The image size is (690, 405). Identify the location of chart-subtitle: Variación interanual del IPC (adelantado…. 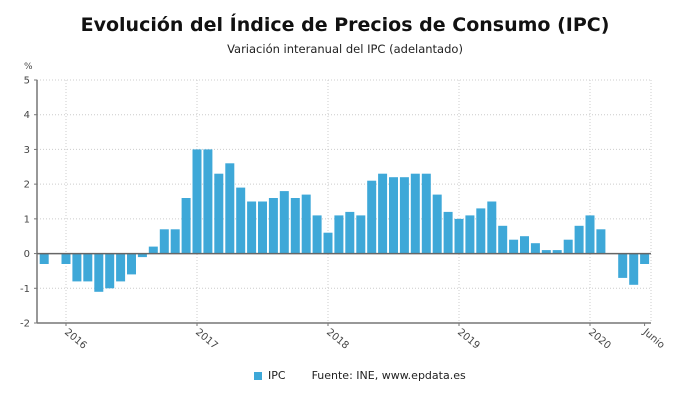
(345, 49).